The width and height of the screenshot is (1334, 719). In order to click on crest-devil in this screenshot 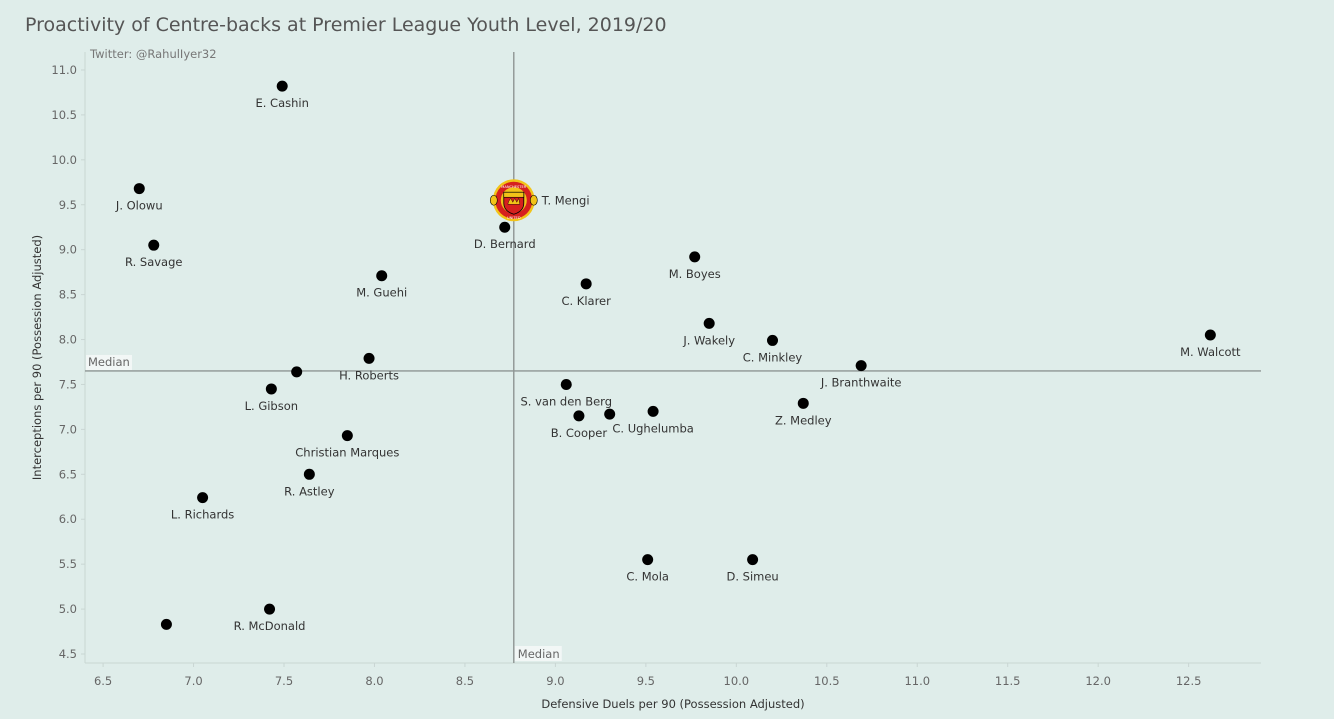, I will do `click(514, 201)`.